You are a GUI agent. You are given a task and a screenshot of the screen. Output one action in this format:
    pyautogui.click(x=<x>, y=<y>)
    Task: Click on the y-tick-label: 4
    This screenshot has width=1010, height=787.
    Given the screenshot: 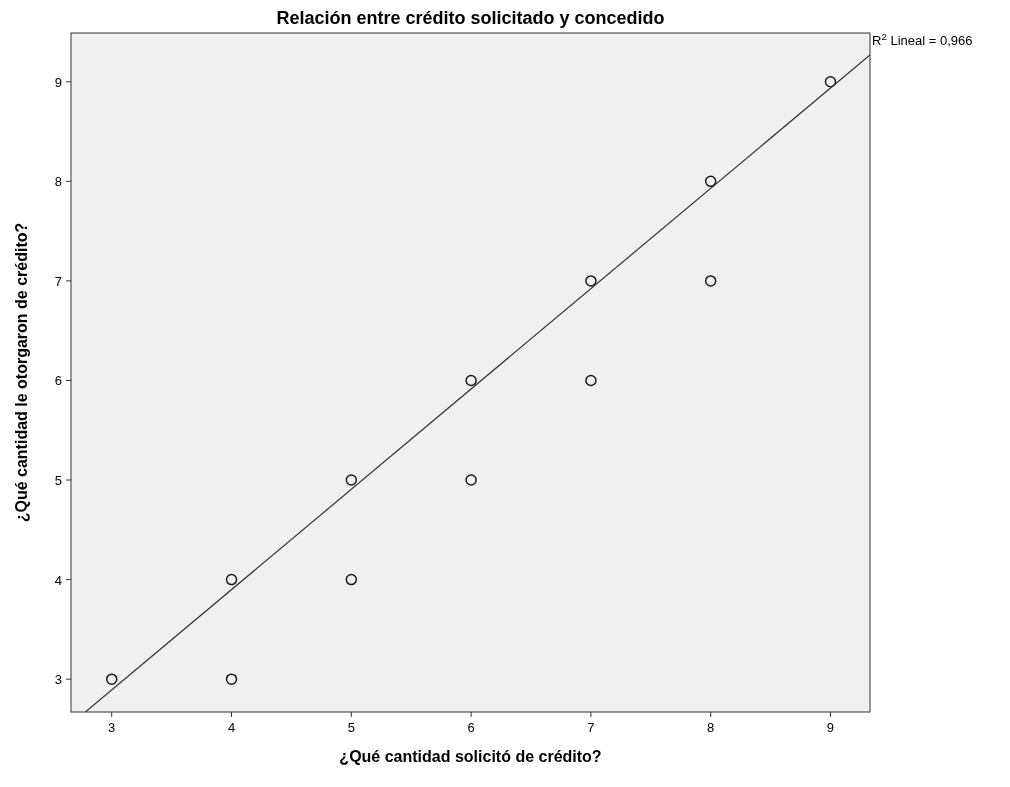 What is the action you would take?
    pyautogui.click(x=58, y=580)
    